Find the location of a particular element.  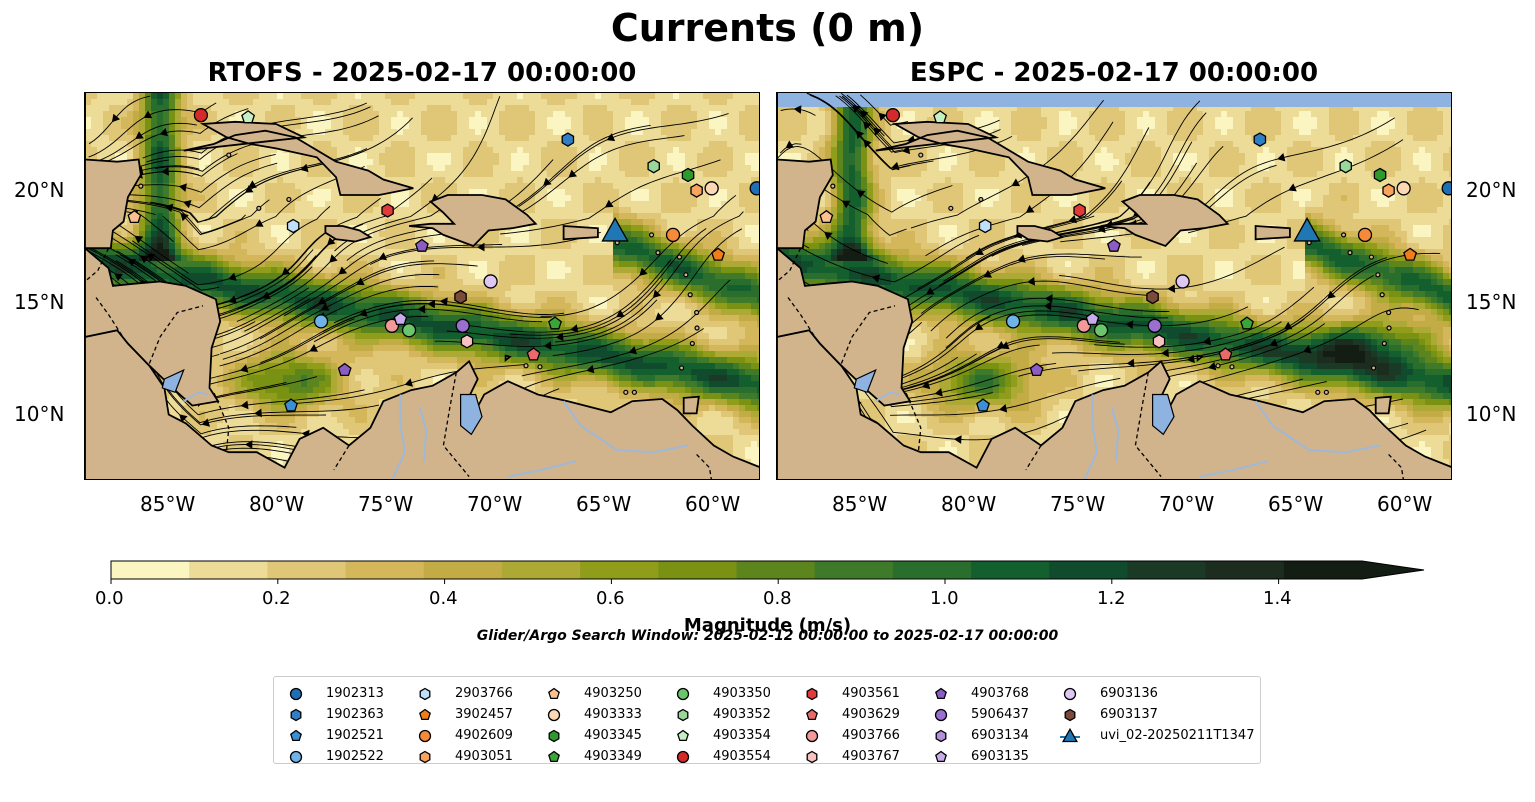

legend-column: 4903350 4903352 4903354 4903554 is located at coordinates (722, 725).